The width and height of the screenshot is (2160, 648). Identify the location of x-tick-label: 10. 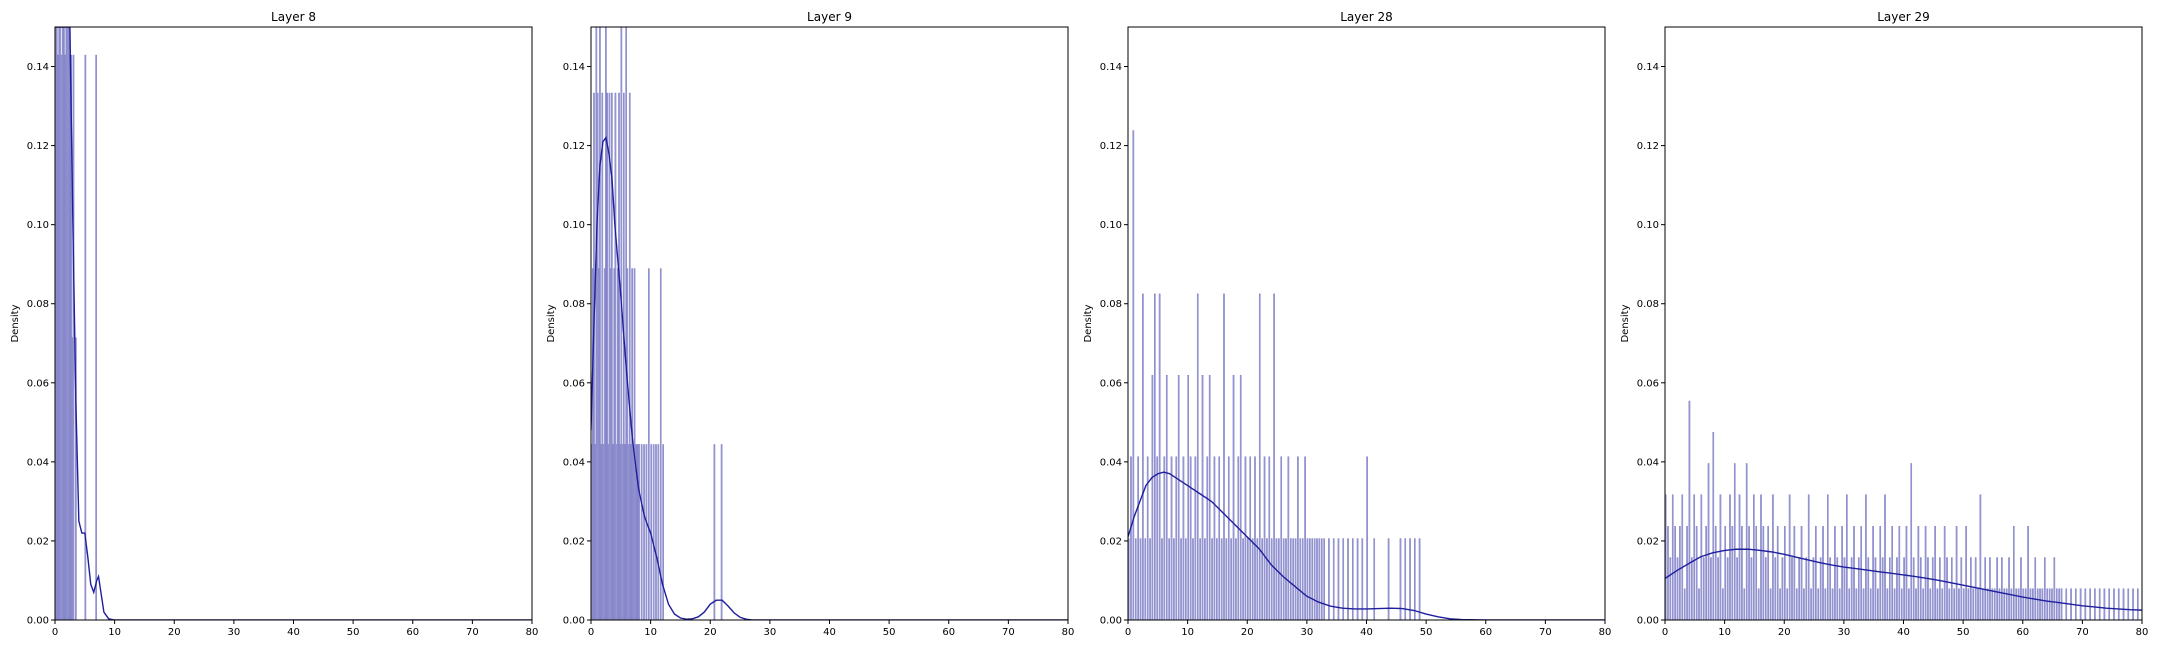
(1724, 632).